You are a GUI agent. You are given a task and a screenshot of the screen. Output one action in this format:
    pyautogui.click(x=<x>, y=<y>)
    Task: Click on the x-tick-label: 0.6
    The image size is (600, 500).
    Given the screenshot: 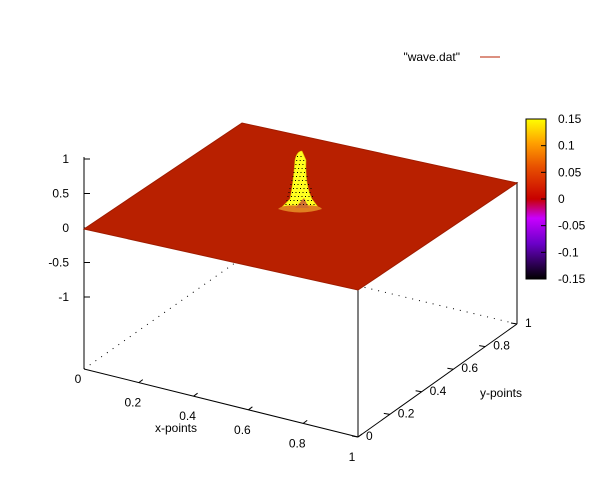 What is the action you would take?
    pyautogui.click(x=242, y=430)
    